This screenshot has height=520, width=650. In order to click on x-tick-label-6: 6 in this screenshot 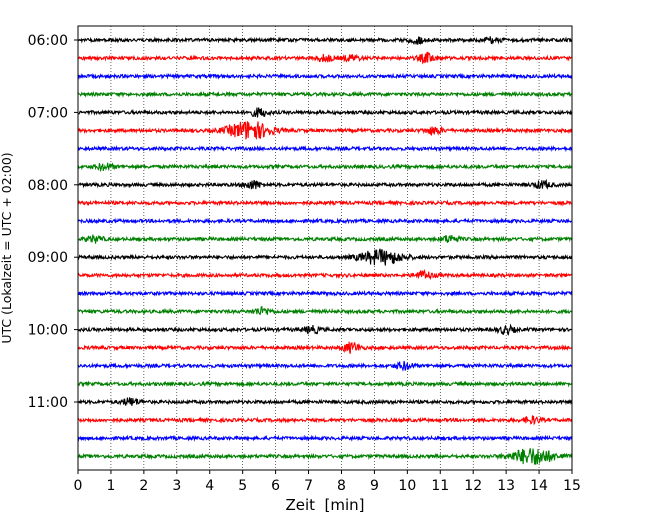, I will do `click(275, 486)`.